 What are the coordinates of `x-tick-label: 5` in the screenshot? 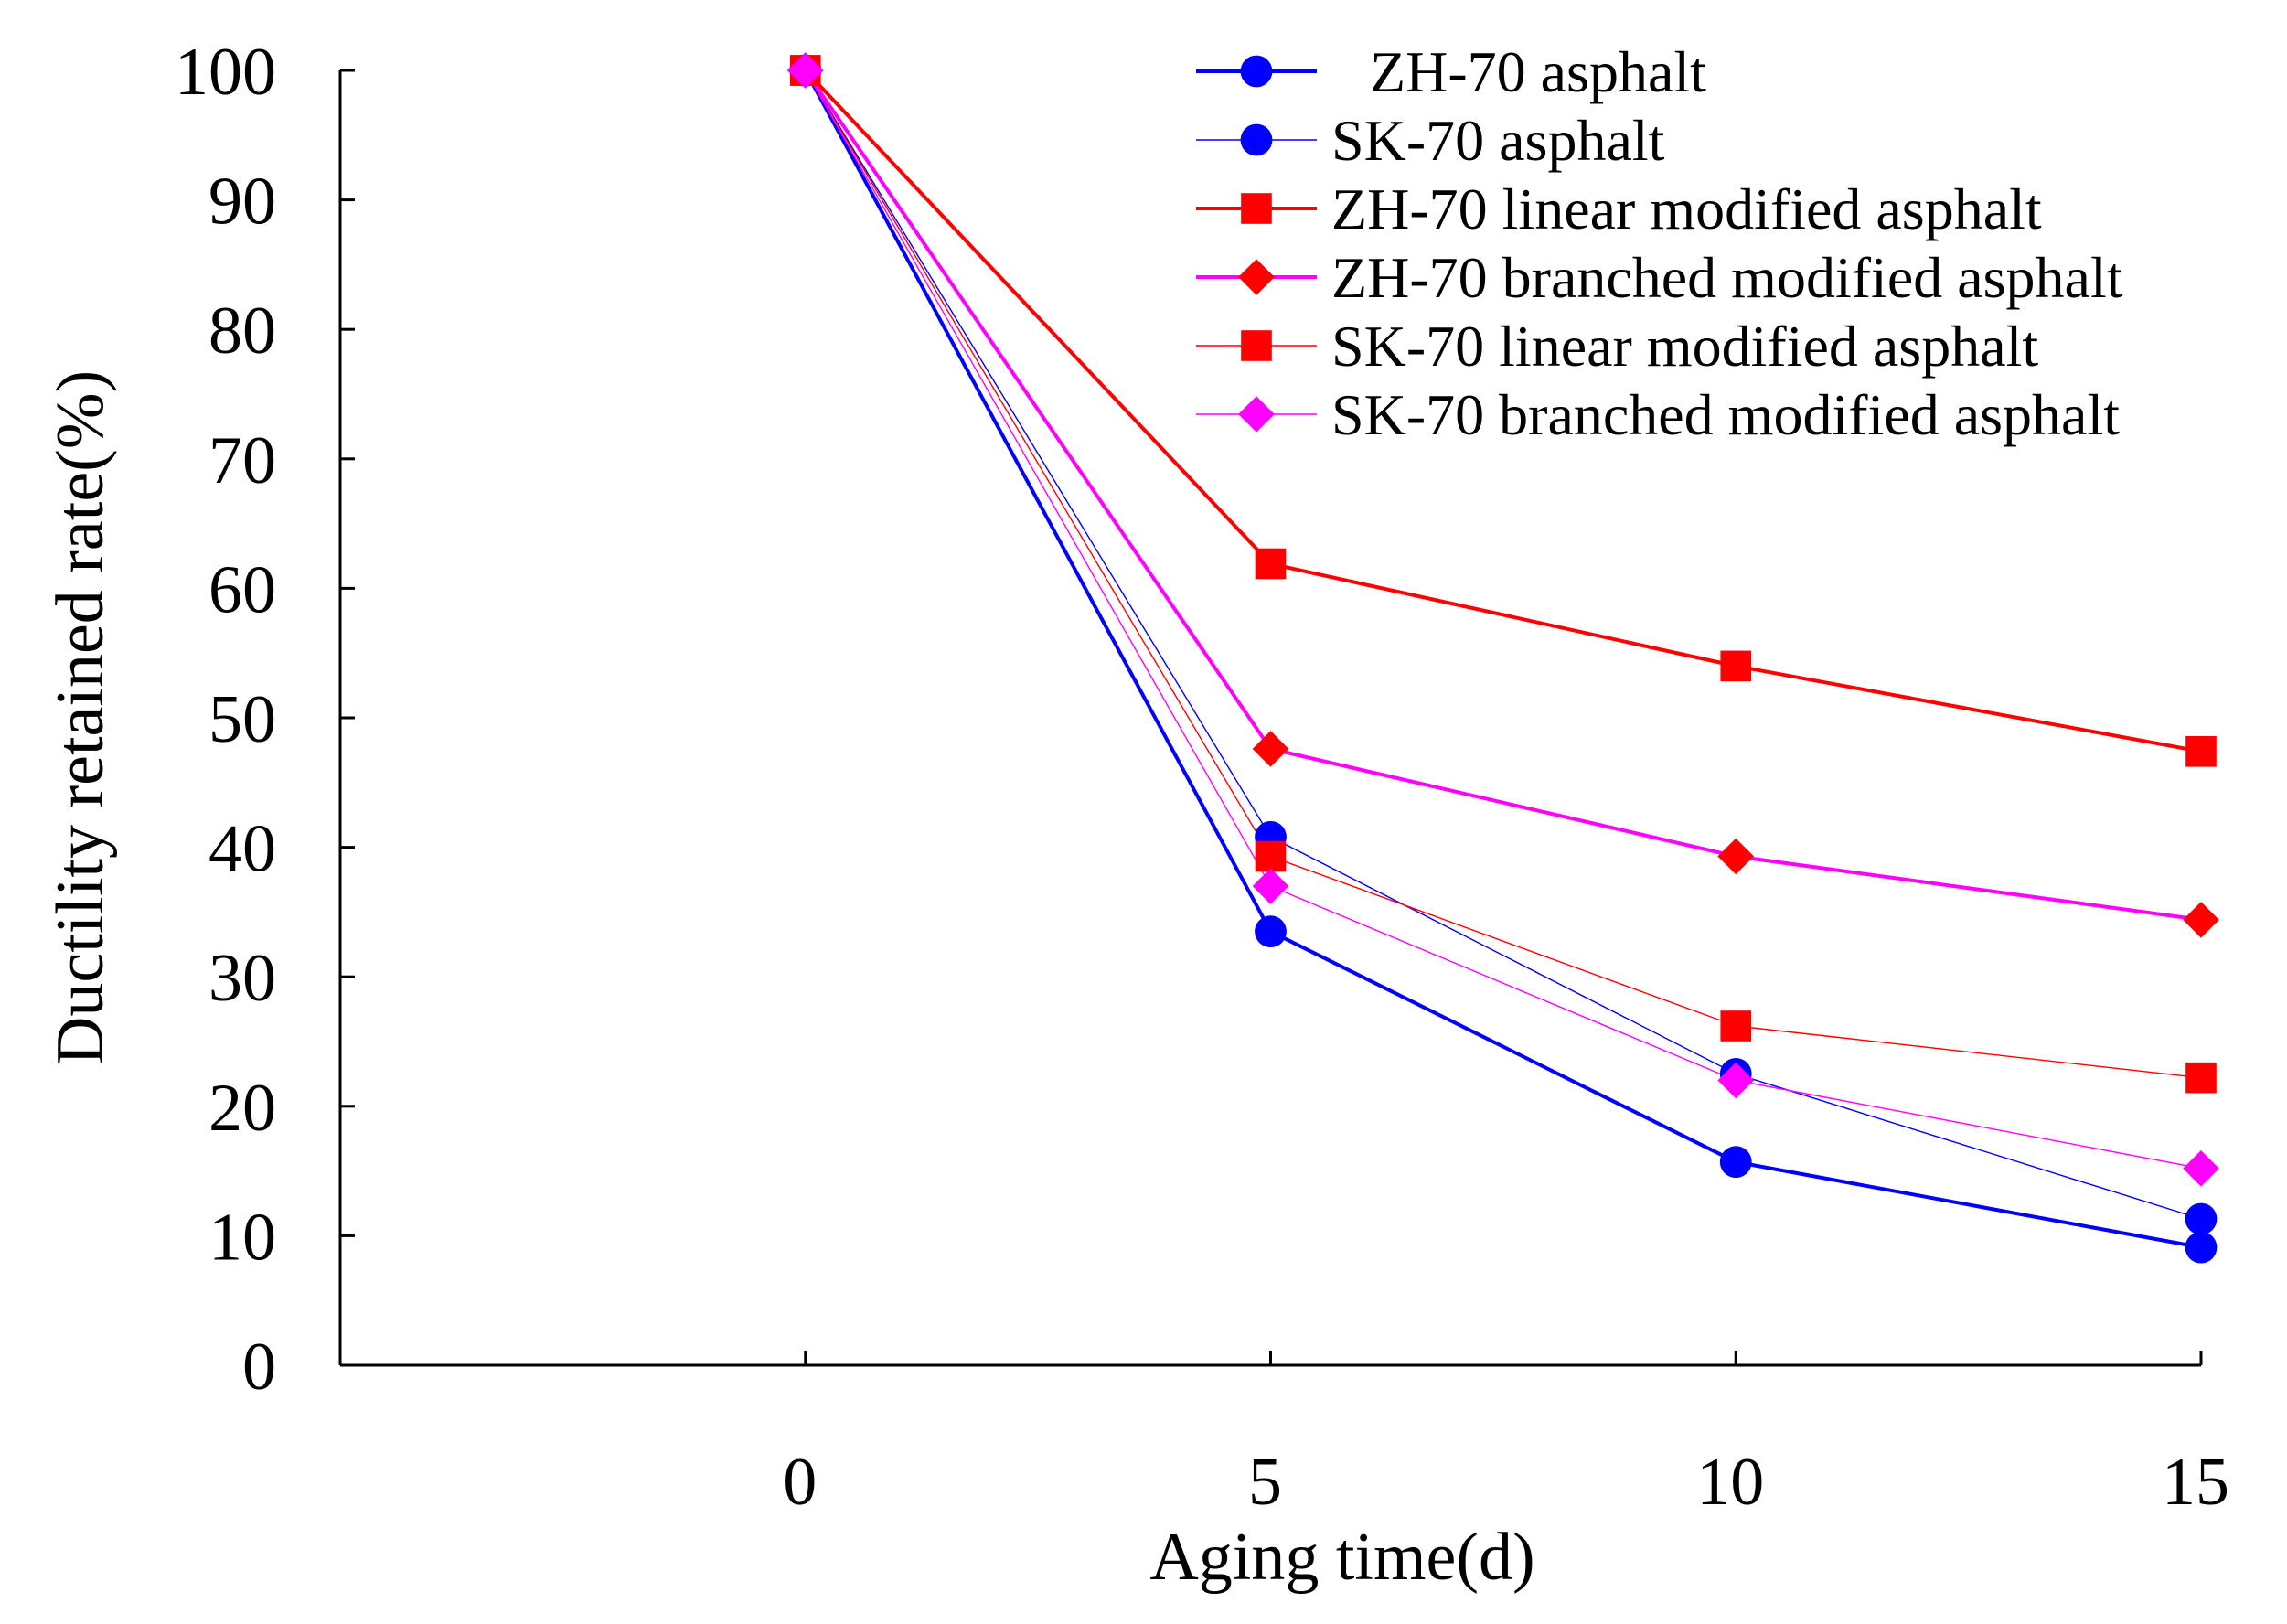 It's located at (1265, 1482).